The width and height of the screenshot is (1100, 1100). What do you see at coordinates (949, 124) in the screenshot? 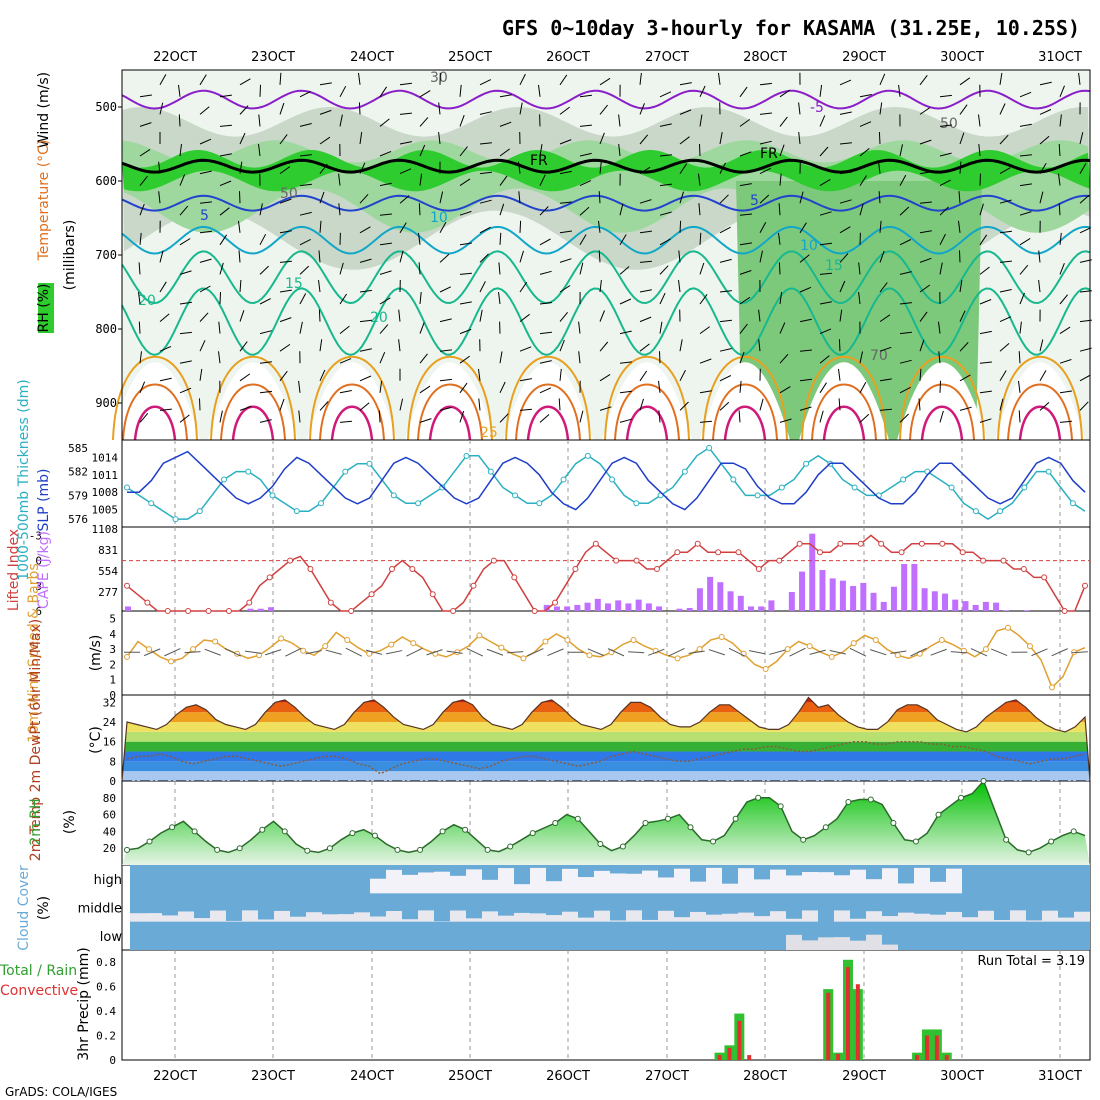
I see `contour-label: 50` at bounding box center [949, 124].